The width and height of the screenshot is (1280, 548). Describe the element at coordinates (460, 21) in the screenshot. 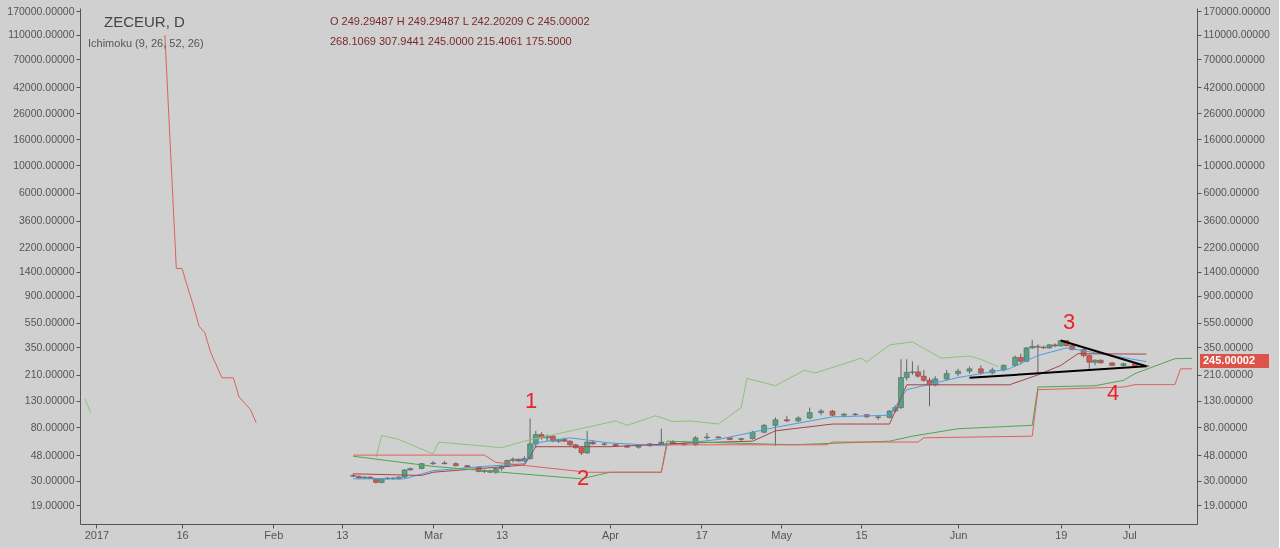

I see `annotation: O 249.29487 H 249.29487 L 242.20209 C 245.00002` at that location.